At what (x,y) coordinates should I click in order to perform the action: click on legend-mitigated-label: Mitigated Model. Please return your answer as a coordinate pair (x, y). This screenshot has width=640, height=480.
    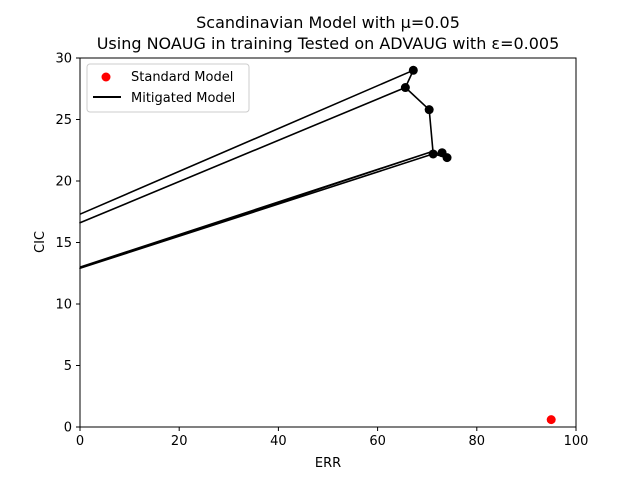
    Looking at the image, I should click on (183, 98).